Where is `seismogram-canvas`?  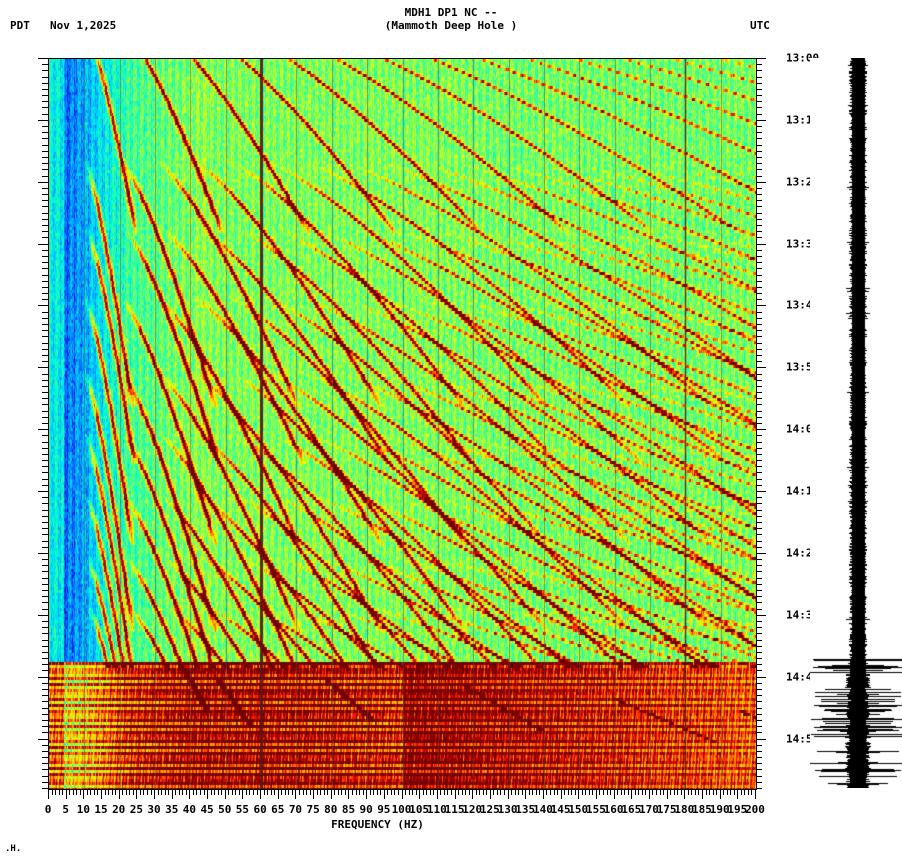
seismogram-canvas is located at coordinates (856, 423).